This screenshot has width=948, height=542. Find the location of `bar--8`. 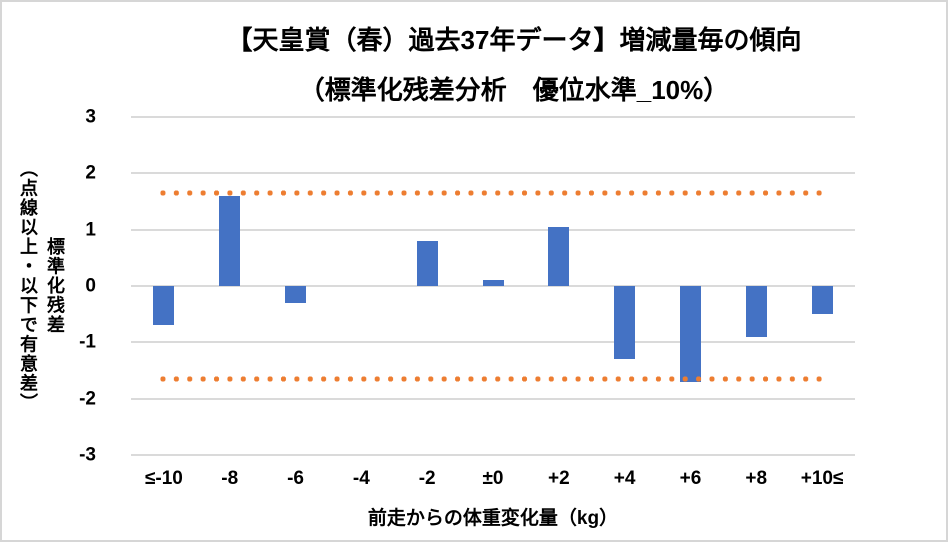

bar--8 is located at coordinates (230, 240).